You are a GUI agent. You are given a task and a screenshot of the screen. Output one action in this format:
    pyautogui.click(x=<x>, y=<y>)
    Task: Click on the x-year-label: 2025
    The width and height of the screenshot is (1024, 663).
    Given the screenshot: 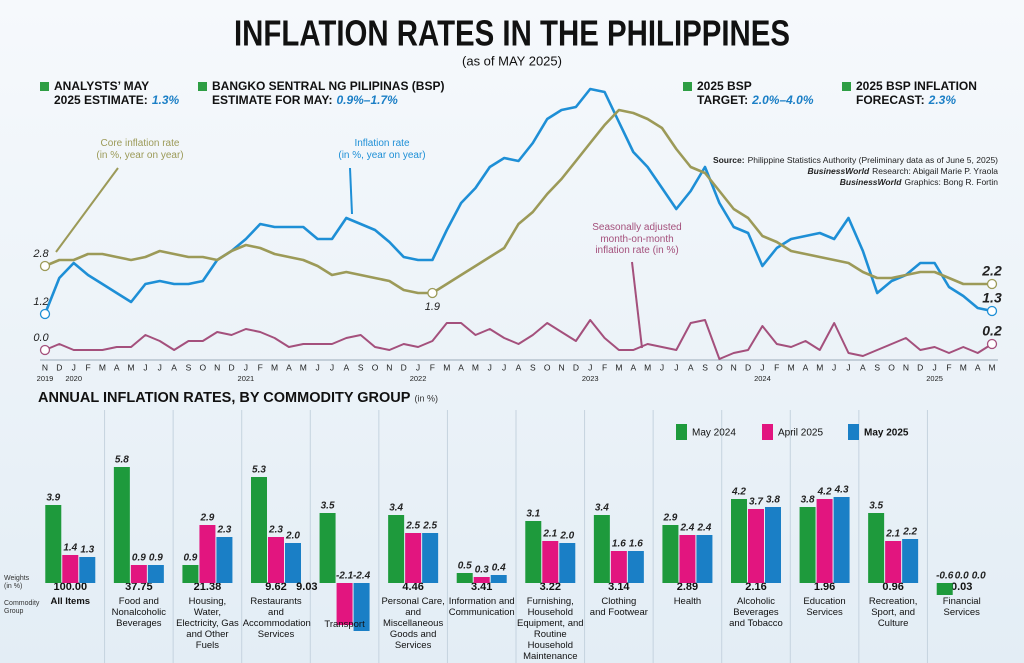 What is the action you would take?
    pyautogui.click(x=934, y=378)
    